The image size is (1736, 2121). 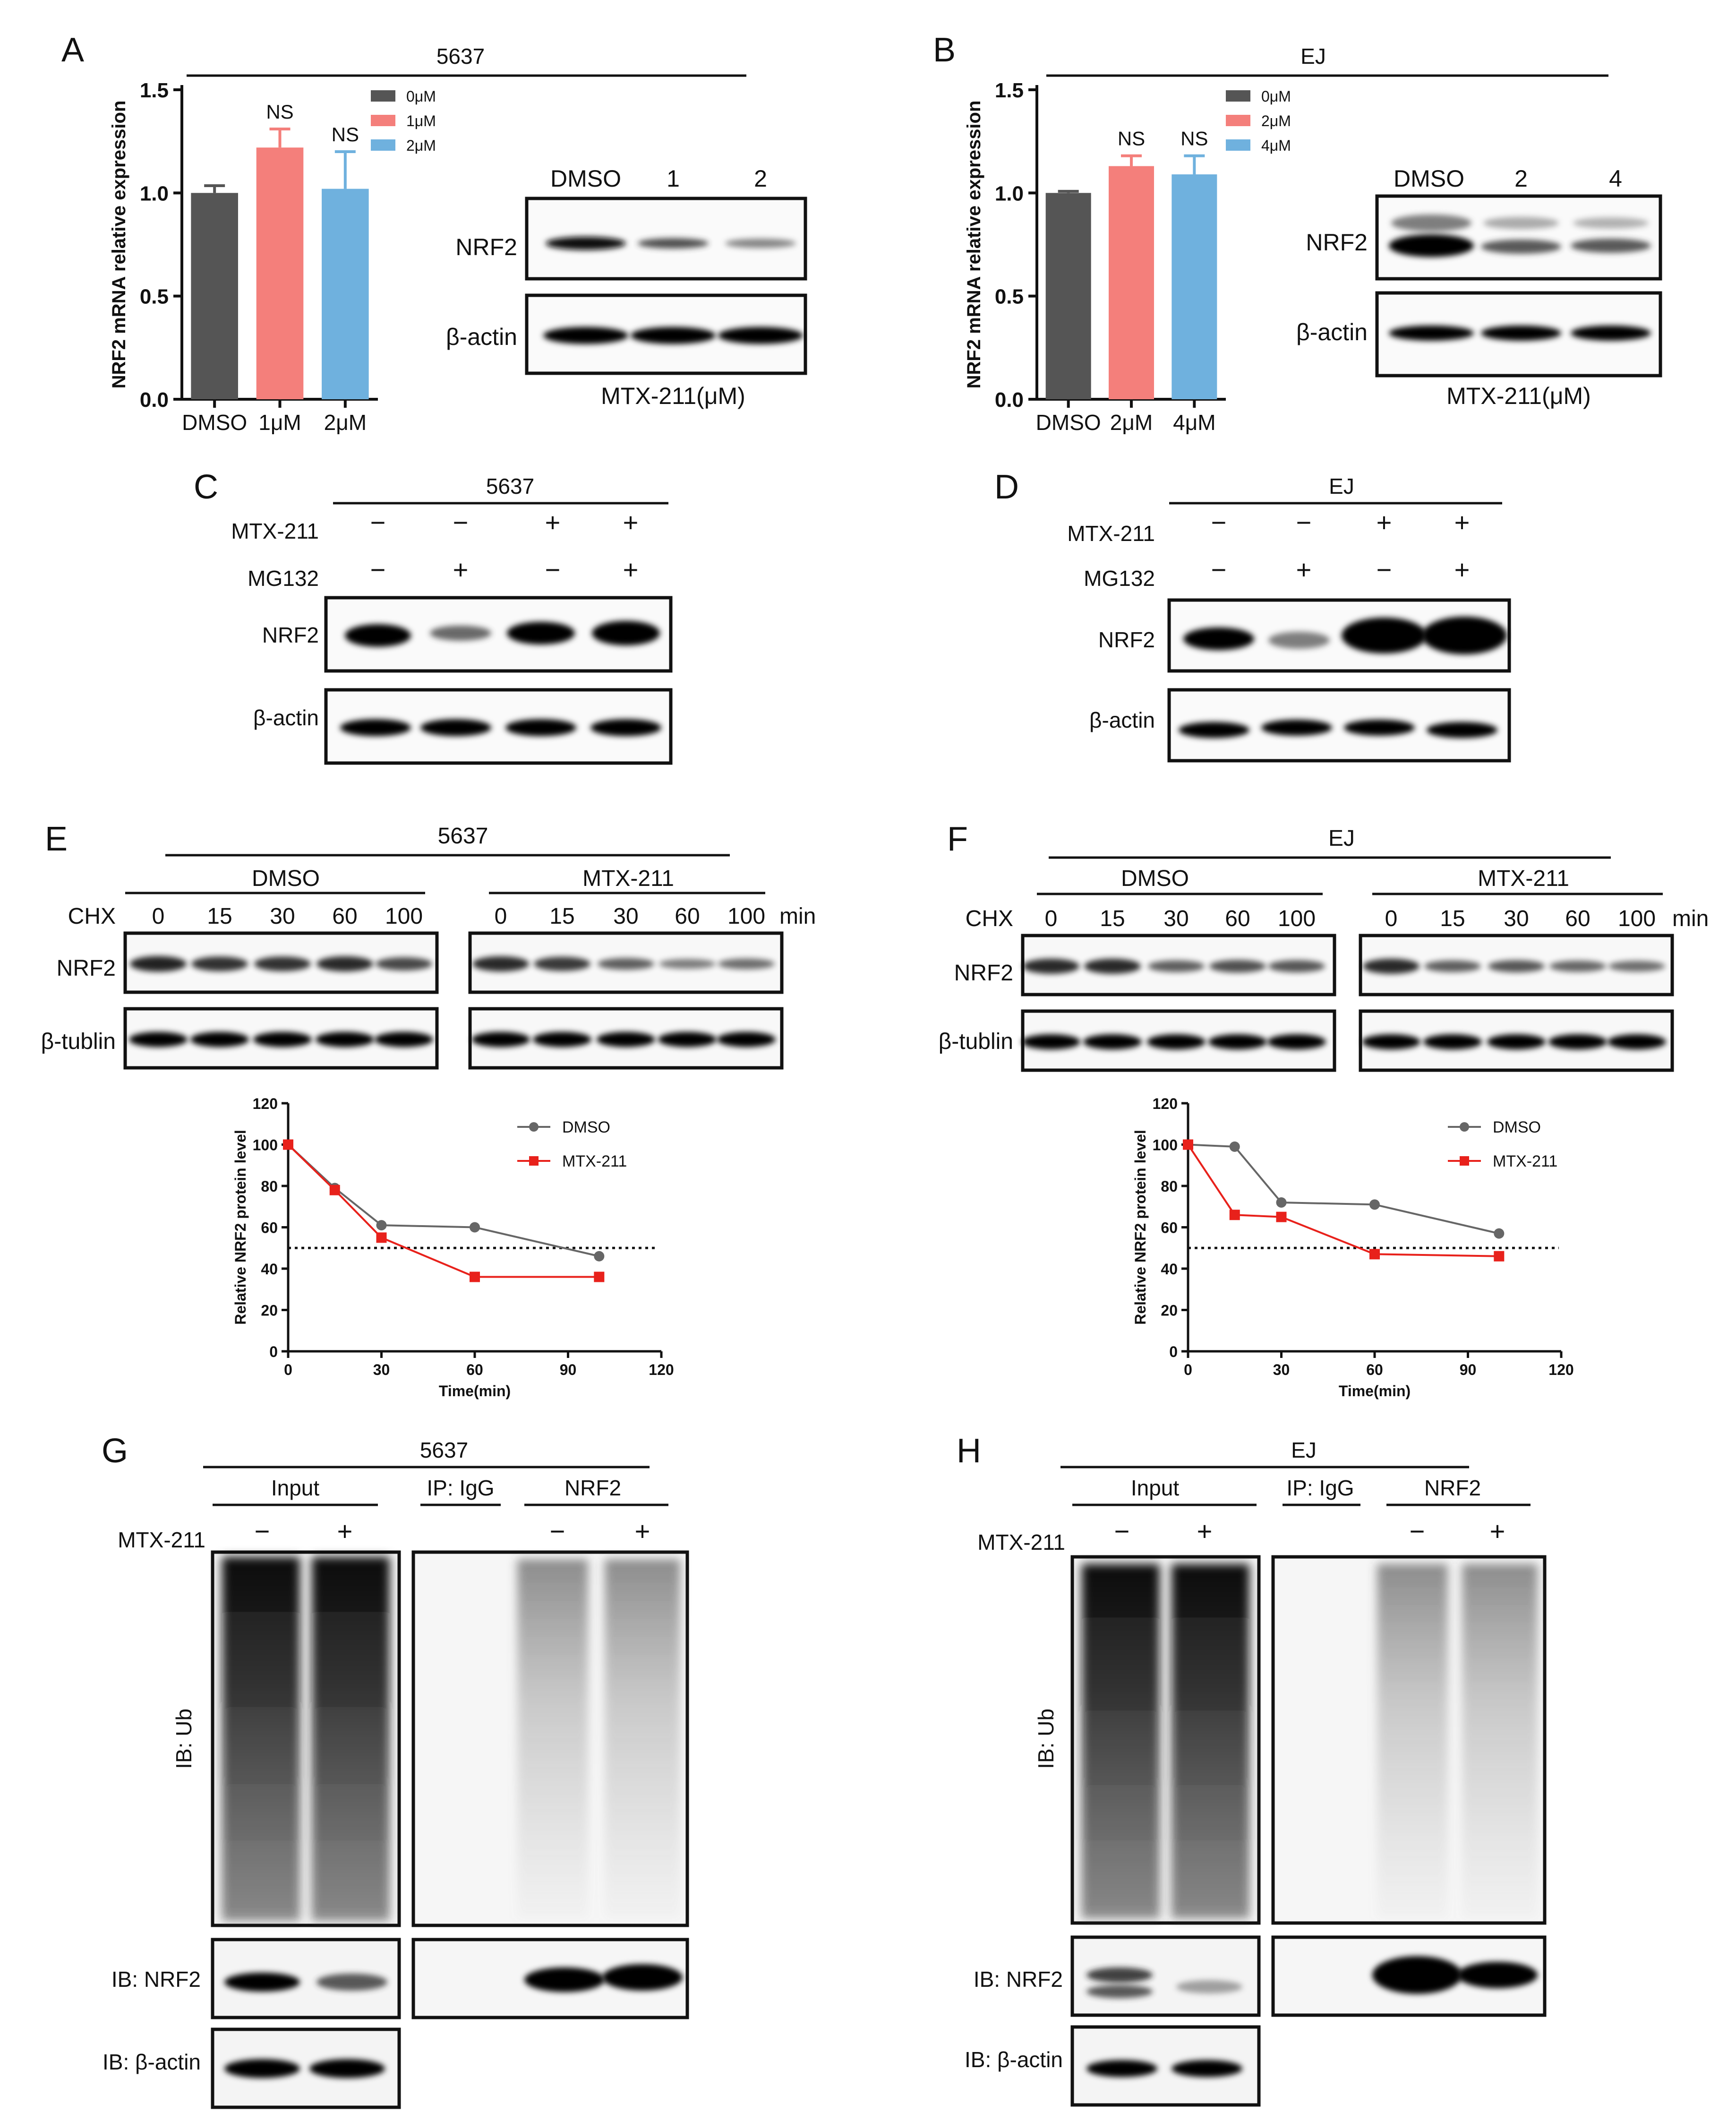 What do you see at coordinates (1452, 1488) in the screenshot?
I see `group-h-nrf2: NRF2` at bounding box center [1452, 1488].